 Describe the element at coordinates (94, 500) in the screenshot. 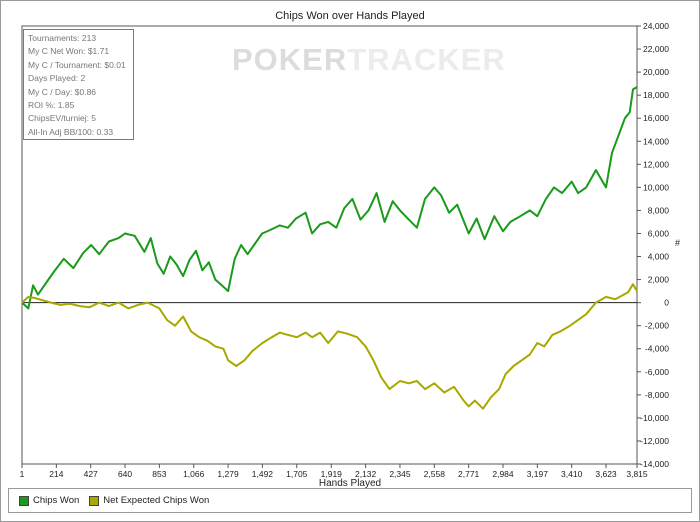

I see `legend-swatch-net-expected` at that location.